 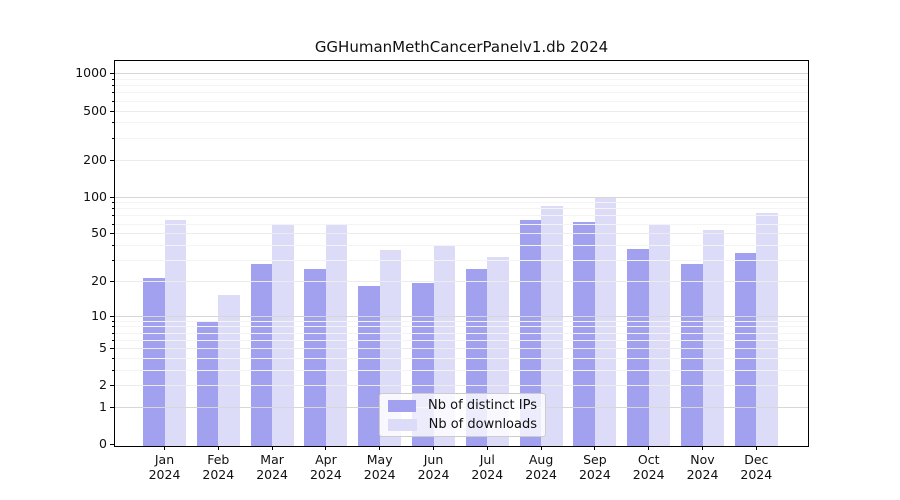 What do you see at coordinates (99, 315) in the screenshot?
I see `y-tick-label: 10` at bounding box center [99, 315].